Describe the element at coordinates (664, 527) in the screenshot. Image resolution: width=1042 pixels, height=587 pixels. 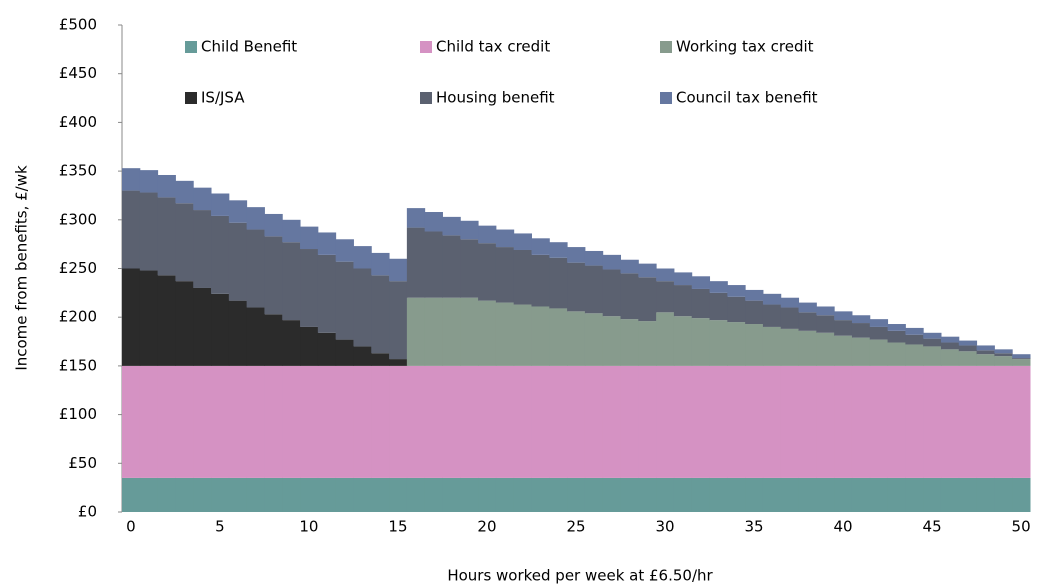
I see `x-tick-label: 30` at that location.